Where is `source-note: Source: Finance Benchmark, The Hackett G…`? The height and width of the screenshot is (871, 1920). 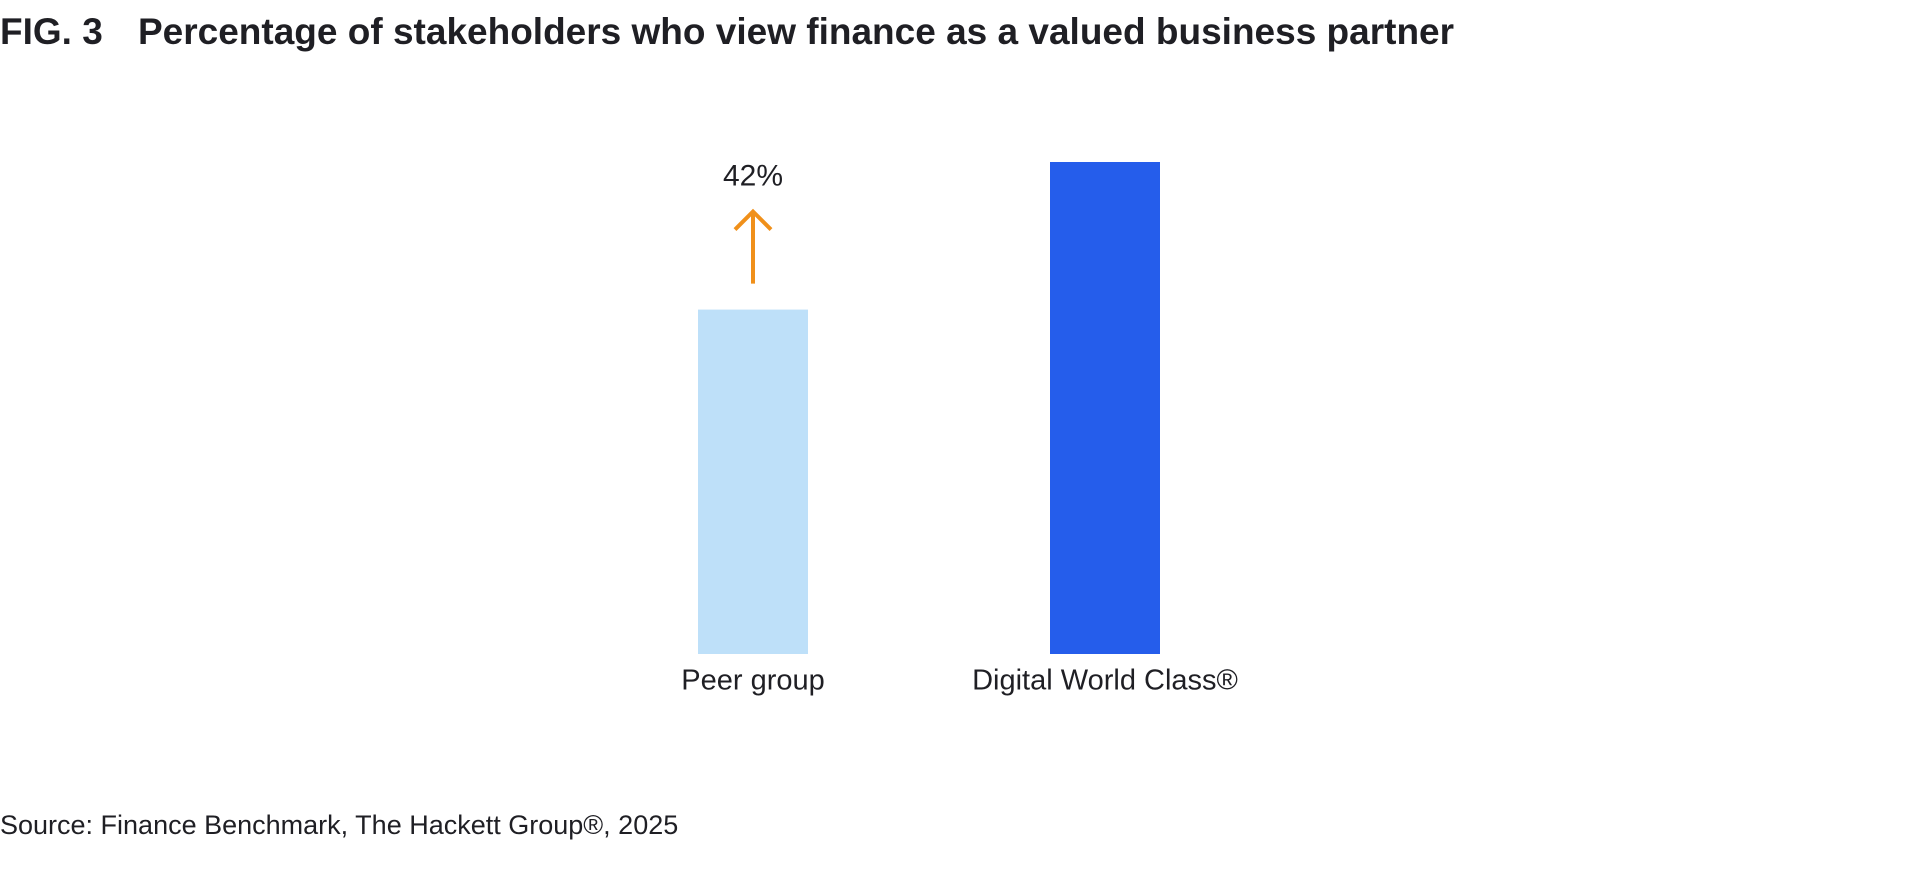
source-note: Source: Finance Benchmark, The Hackett G… is located at coordinates (339, 825).